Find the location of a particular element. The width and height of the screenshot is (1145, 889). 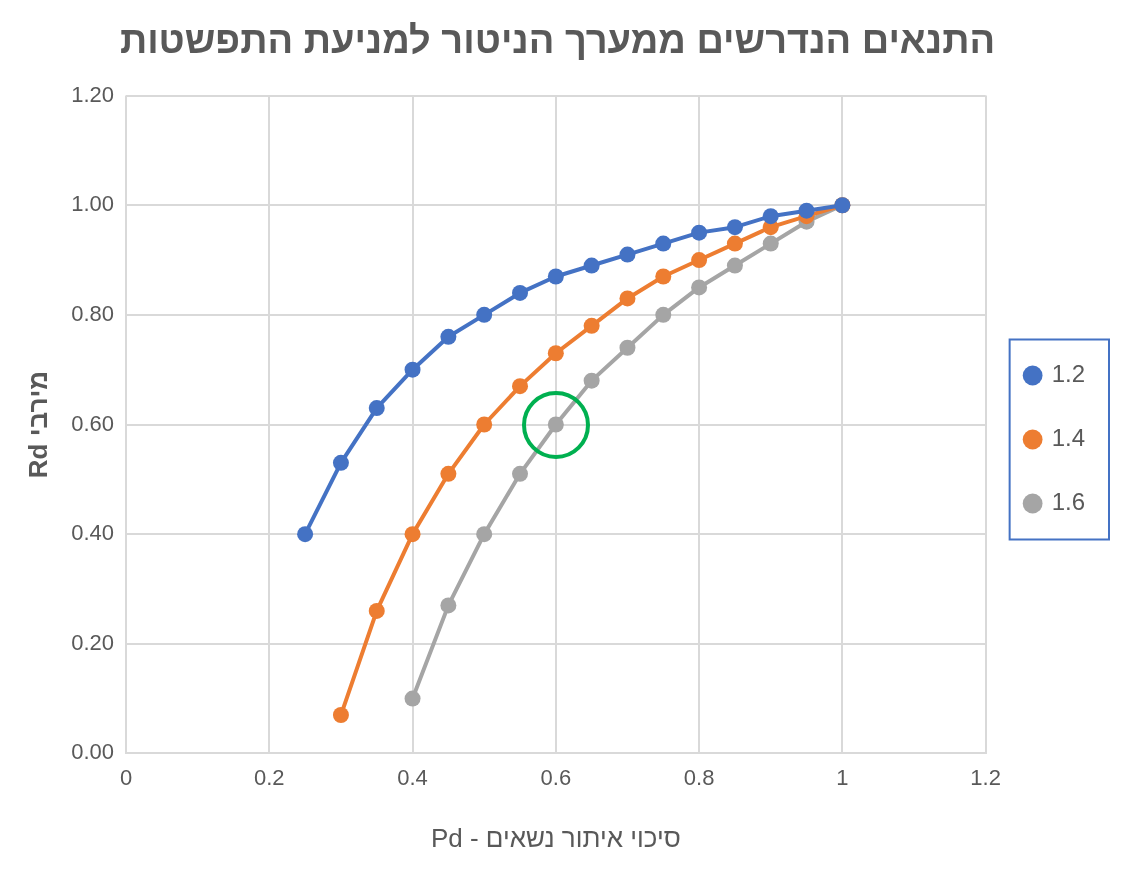

legend-label: 1.4 is located at coordinates (1068, 438).